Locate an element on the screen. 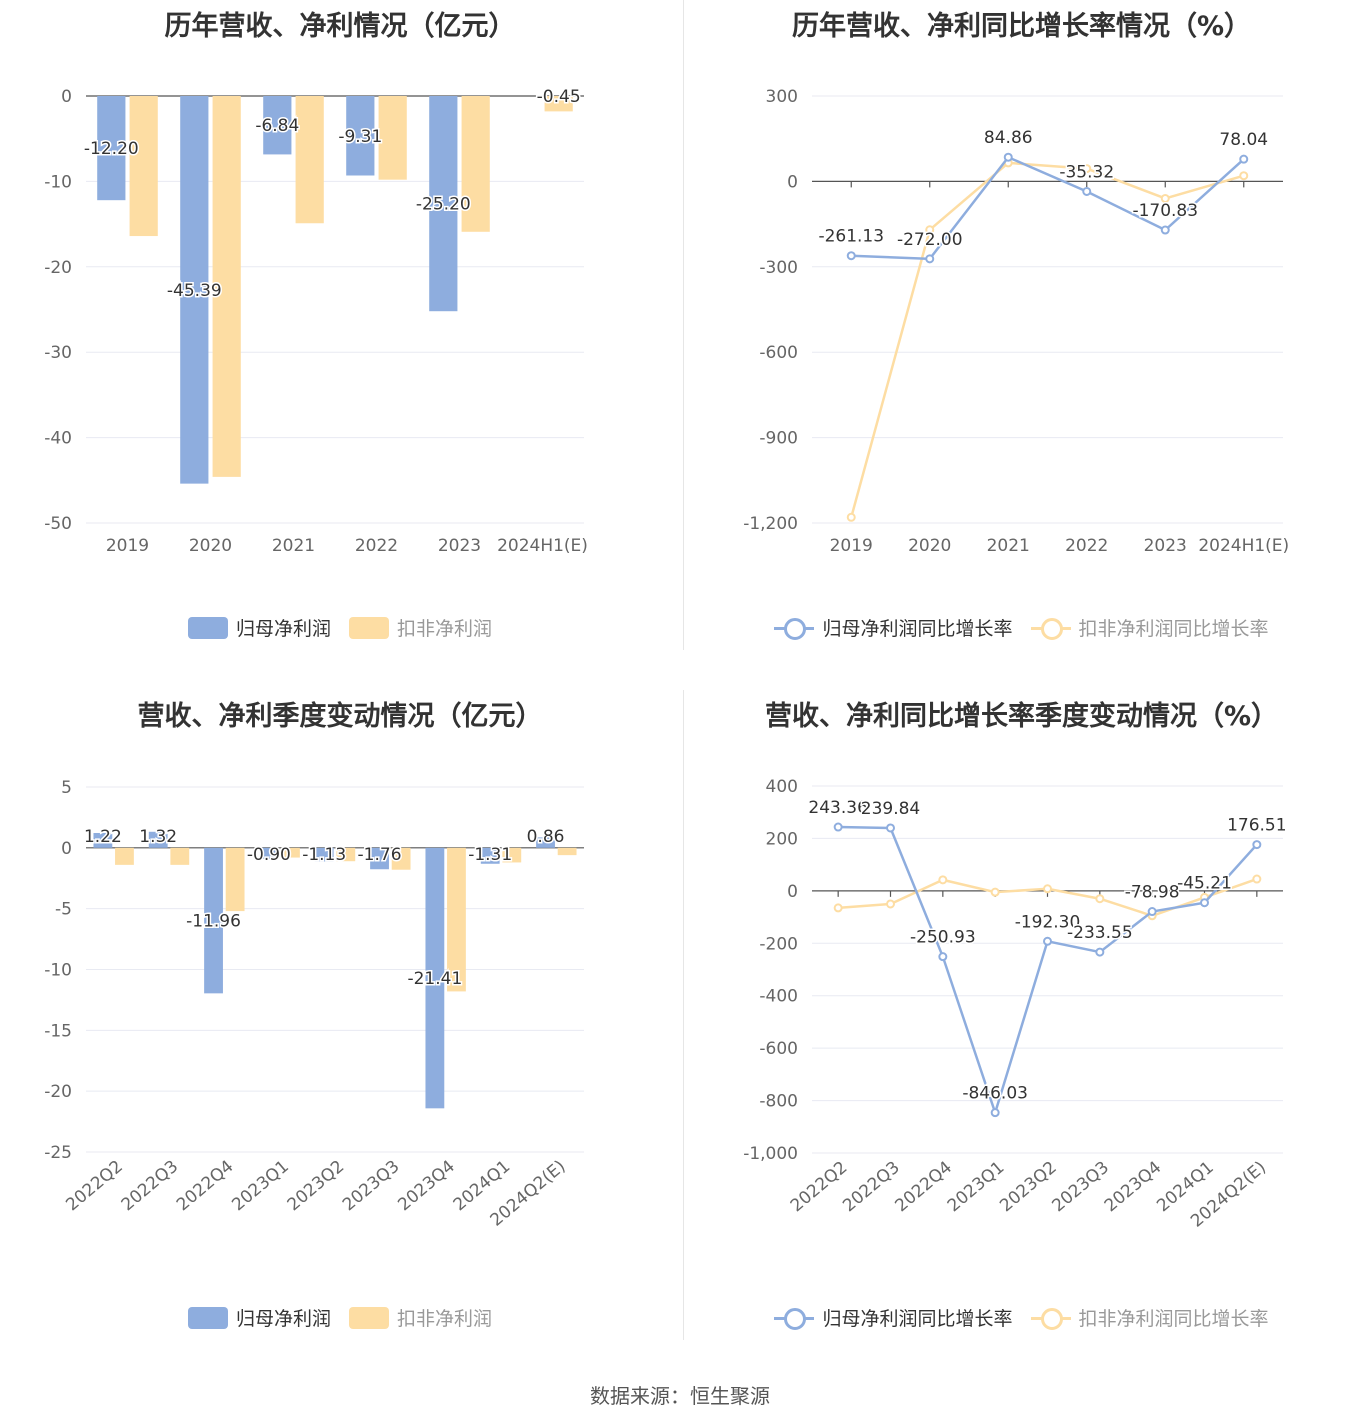  y-tick-label: -10 is located at coordinates (58, 182).